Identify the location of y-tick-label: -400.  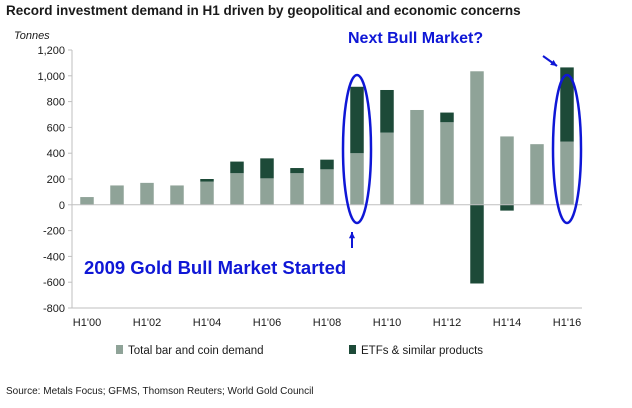
(54, 257).